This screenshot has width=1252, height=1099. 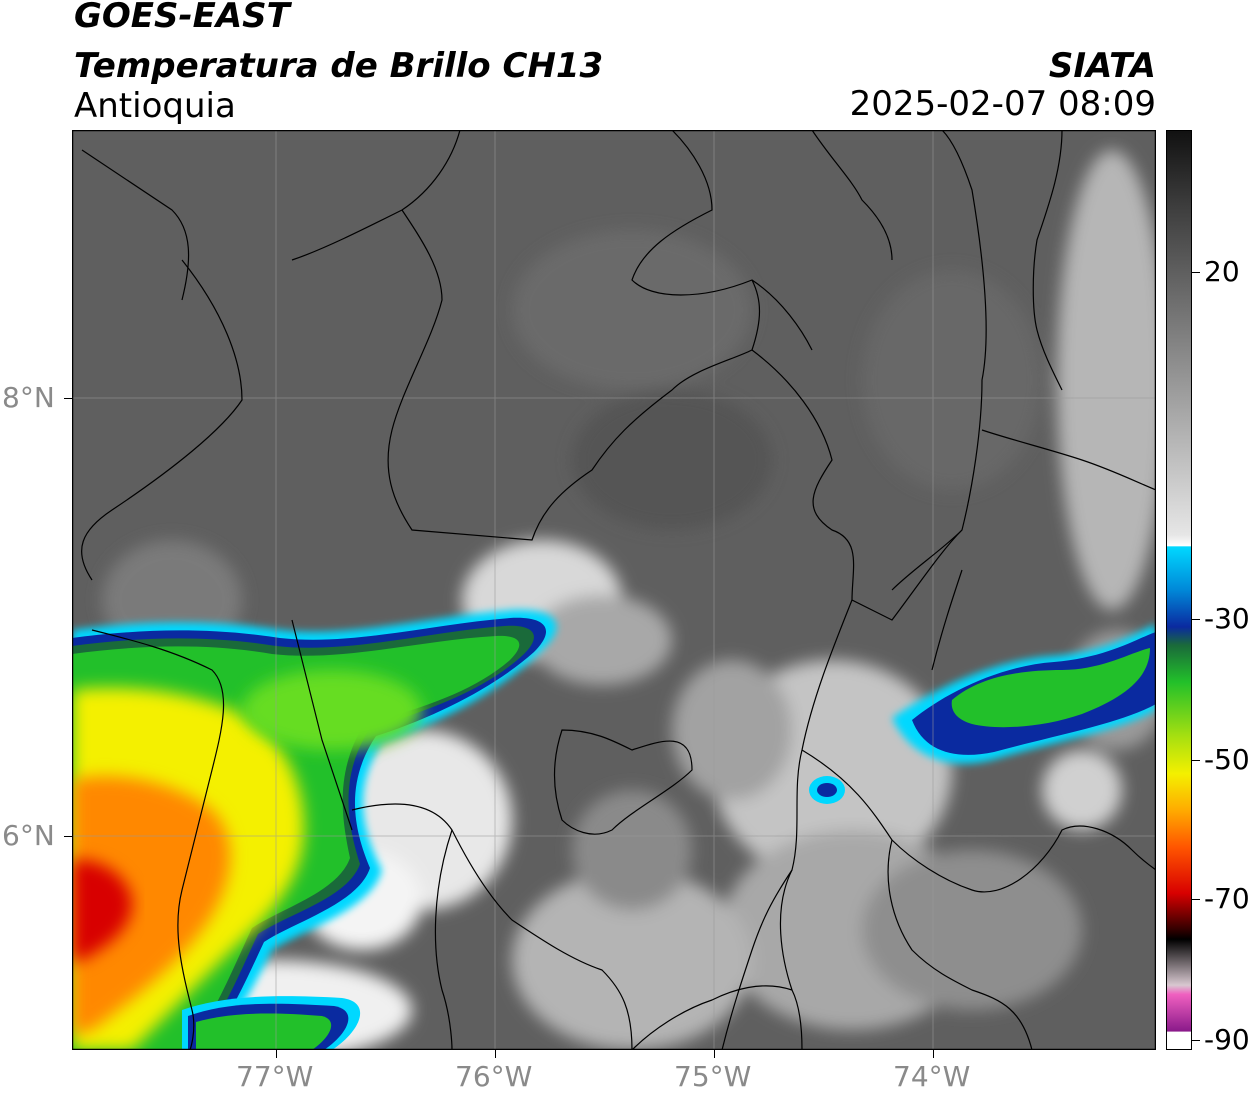 I want to click on lon-label-77w: 77°W, so click(x=275, y=1076).